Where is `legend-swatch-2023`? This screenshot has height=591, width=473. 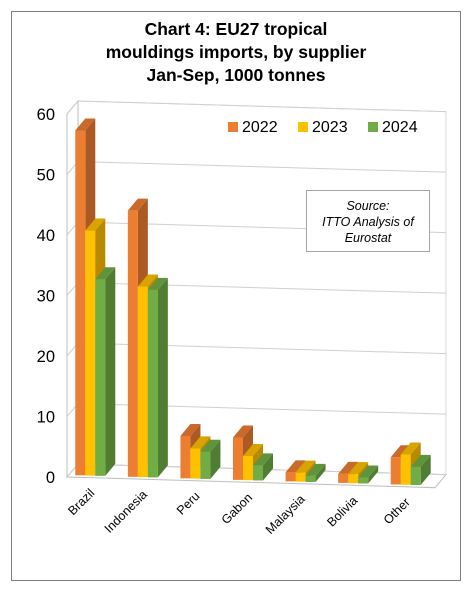
legend-swatch-2023 is located at coordinates (303, 127).